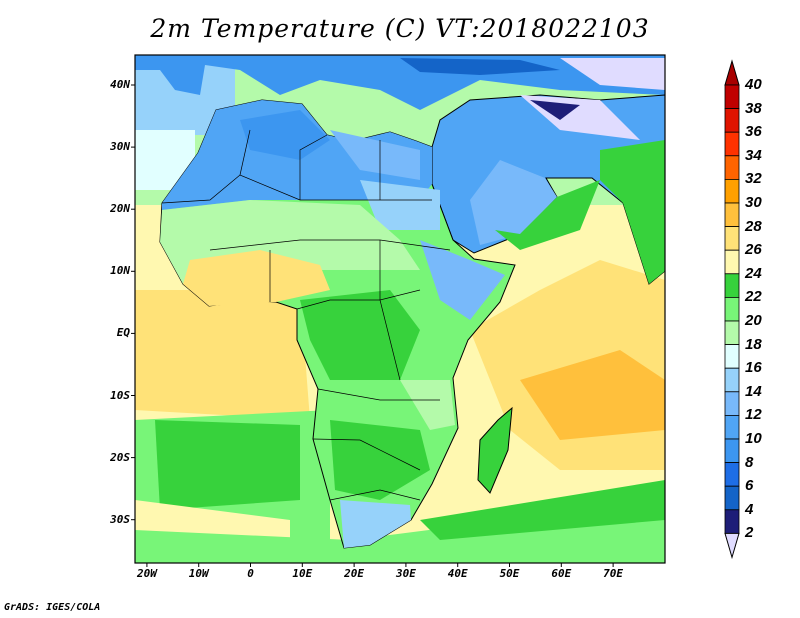 This screenshot has height=618, width=800. I want to click on colorbar-label: 8, so click(749, 462).